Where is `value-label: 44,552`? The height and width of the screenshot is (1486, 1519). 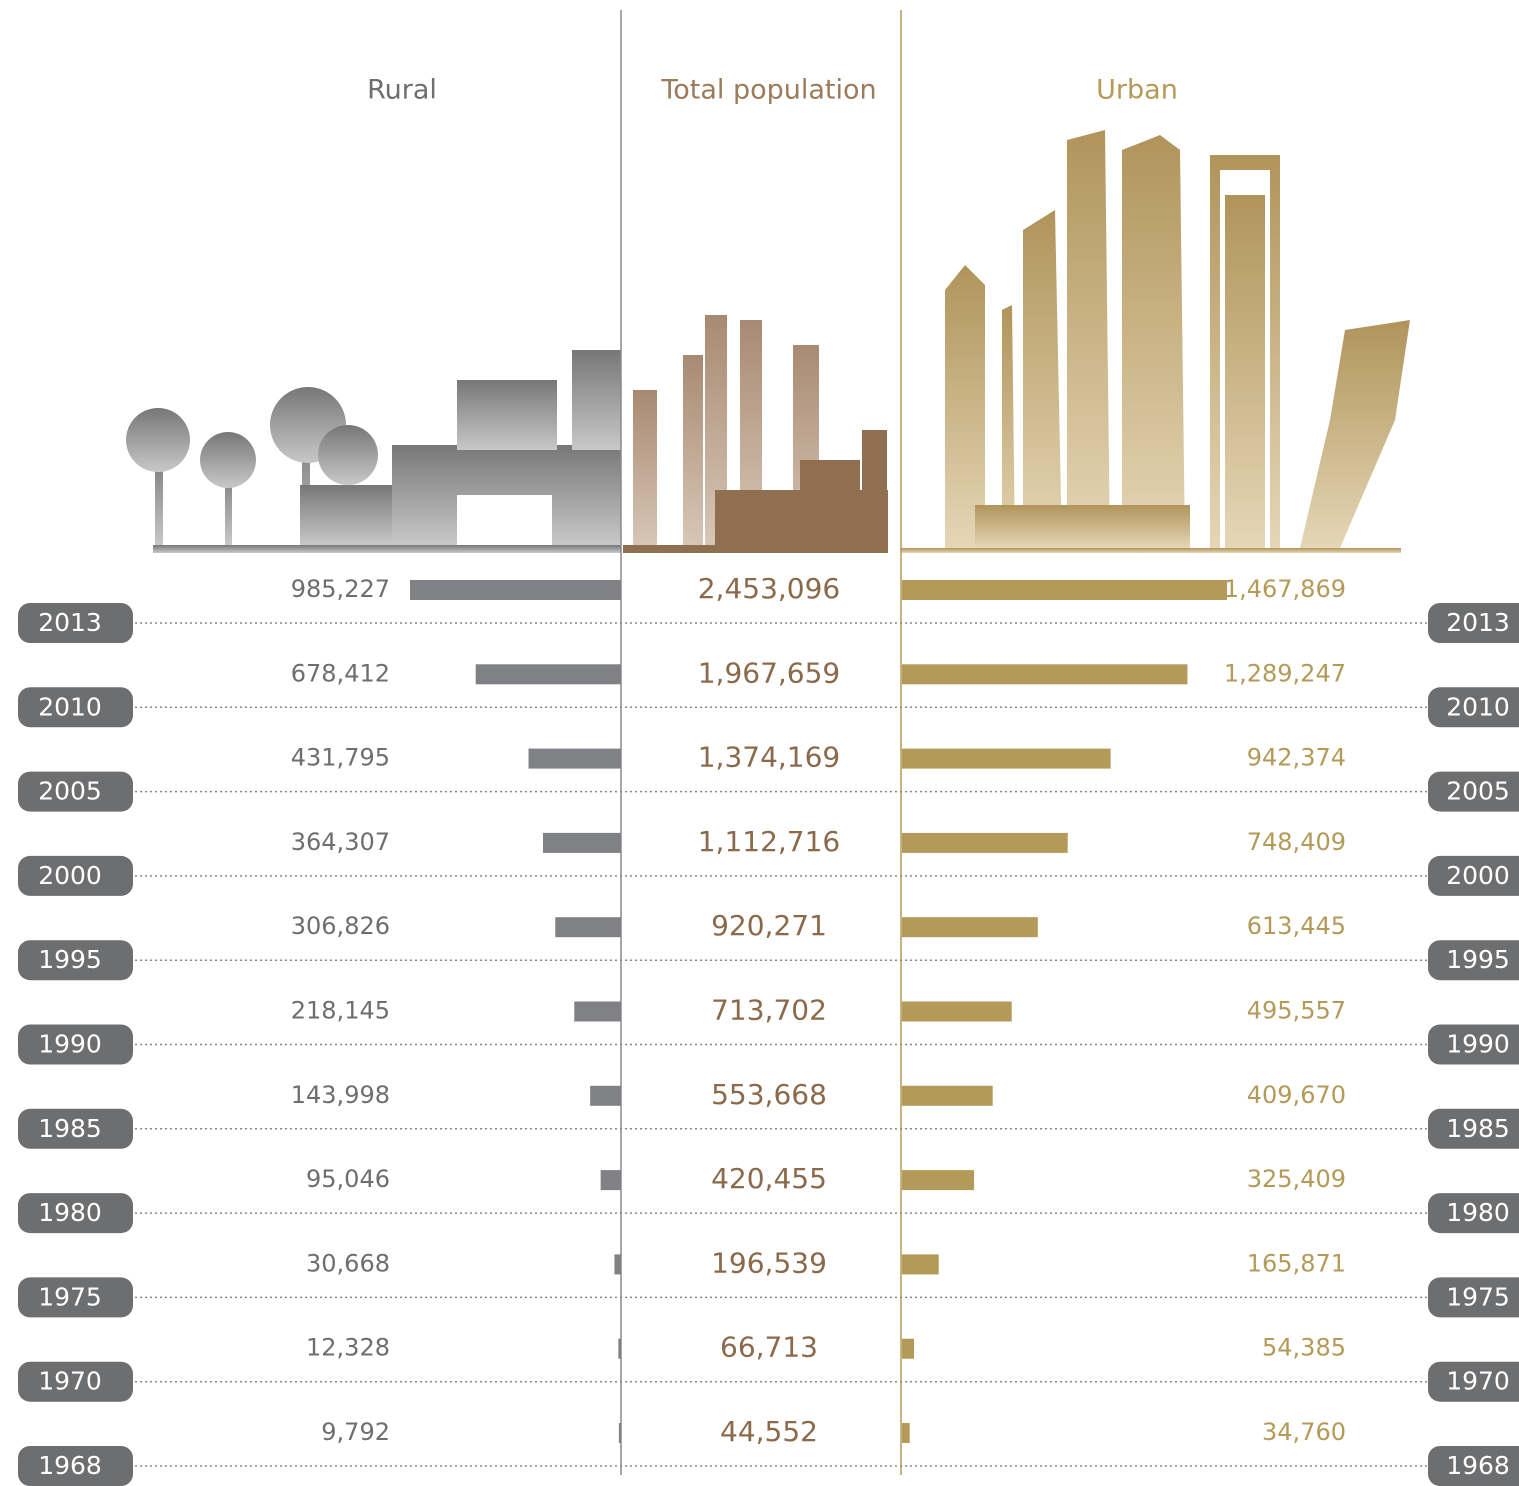
value-label: 44,552 is located at coordinates (769, 1431).